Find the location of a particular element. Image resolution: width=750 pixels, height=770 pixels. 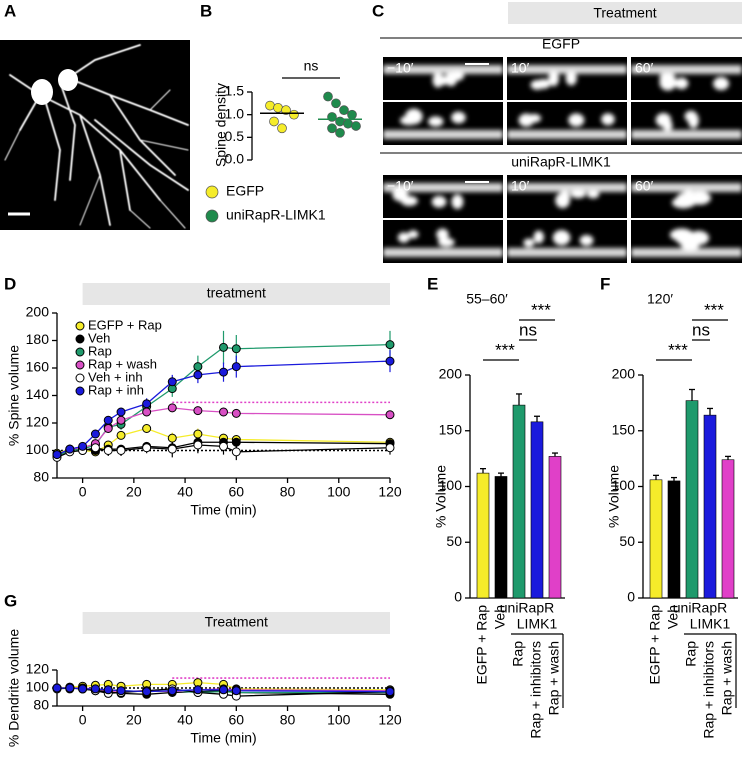

significance-label: *** is located at coordinates (505, 349).